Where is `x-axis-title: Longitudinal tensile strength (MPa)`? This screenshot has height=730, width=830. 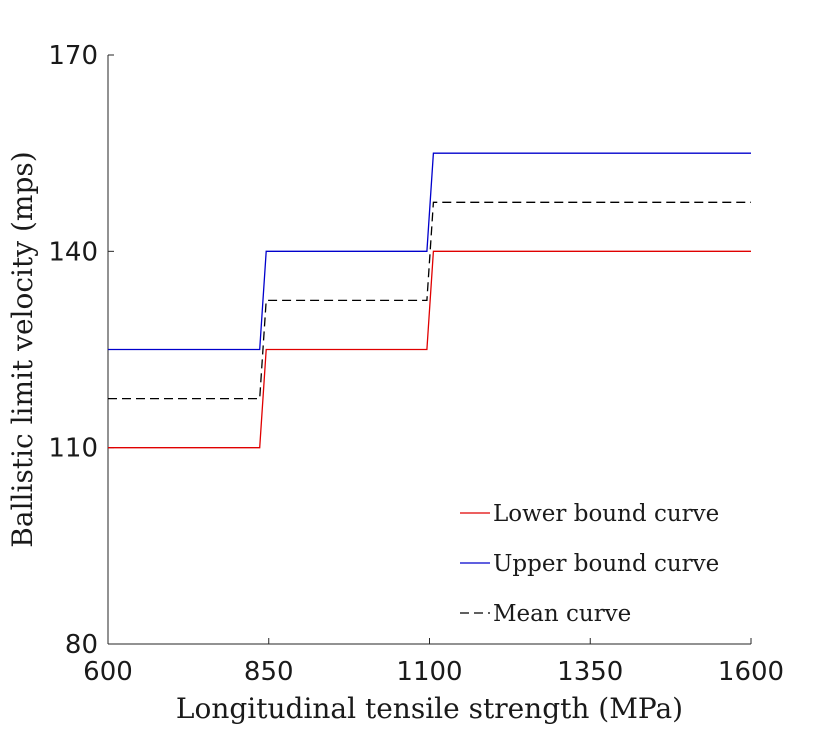
x-axis-title: Longitudinal tensile strength (MPa) is located at coordinates (429, 708).